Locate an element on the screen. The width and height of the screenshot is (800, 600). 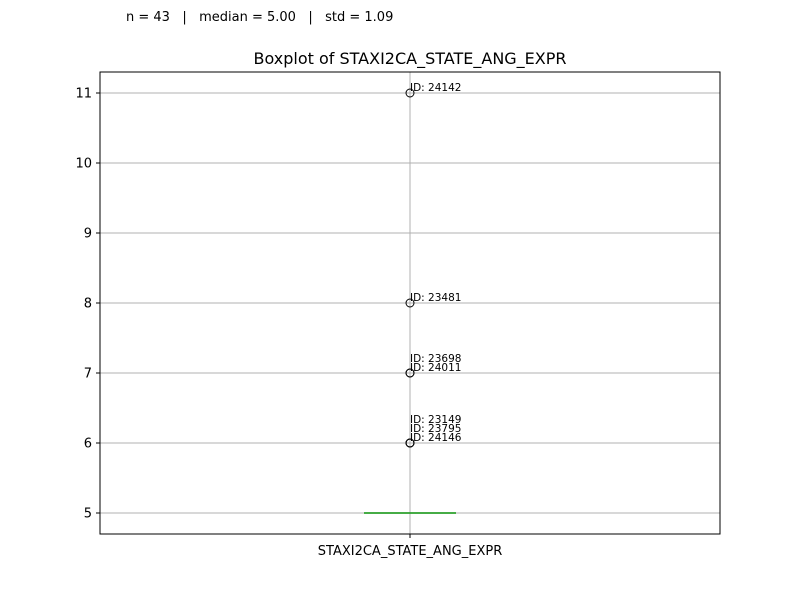
outlier-id-label: ID: 24011 is located at coordinates (435, 368).